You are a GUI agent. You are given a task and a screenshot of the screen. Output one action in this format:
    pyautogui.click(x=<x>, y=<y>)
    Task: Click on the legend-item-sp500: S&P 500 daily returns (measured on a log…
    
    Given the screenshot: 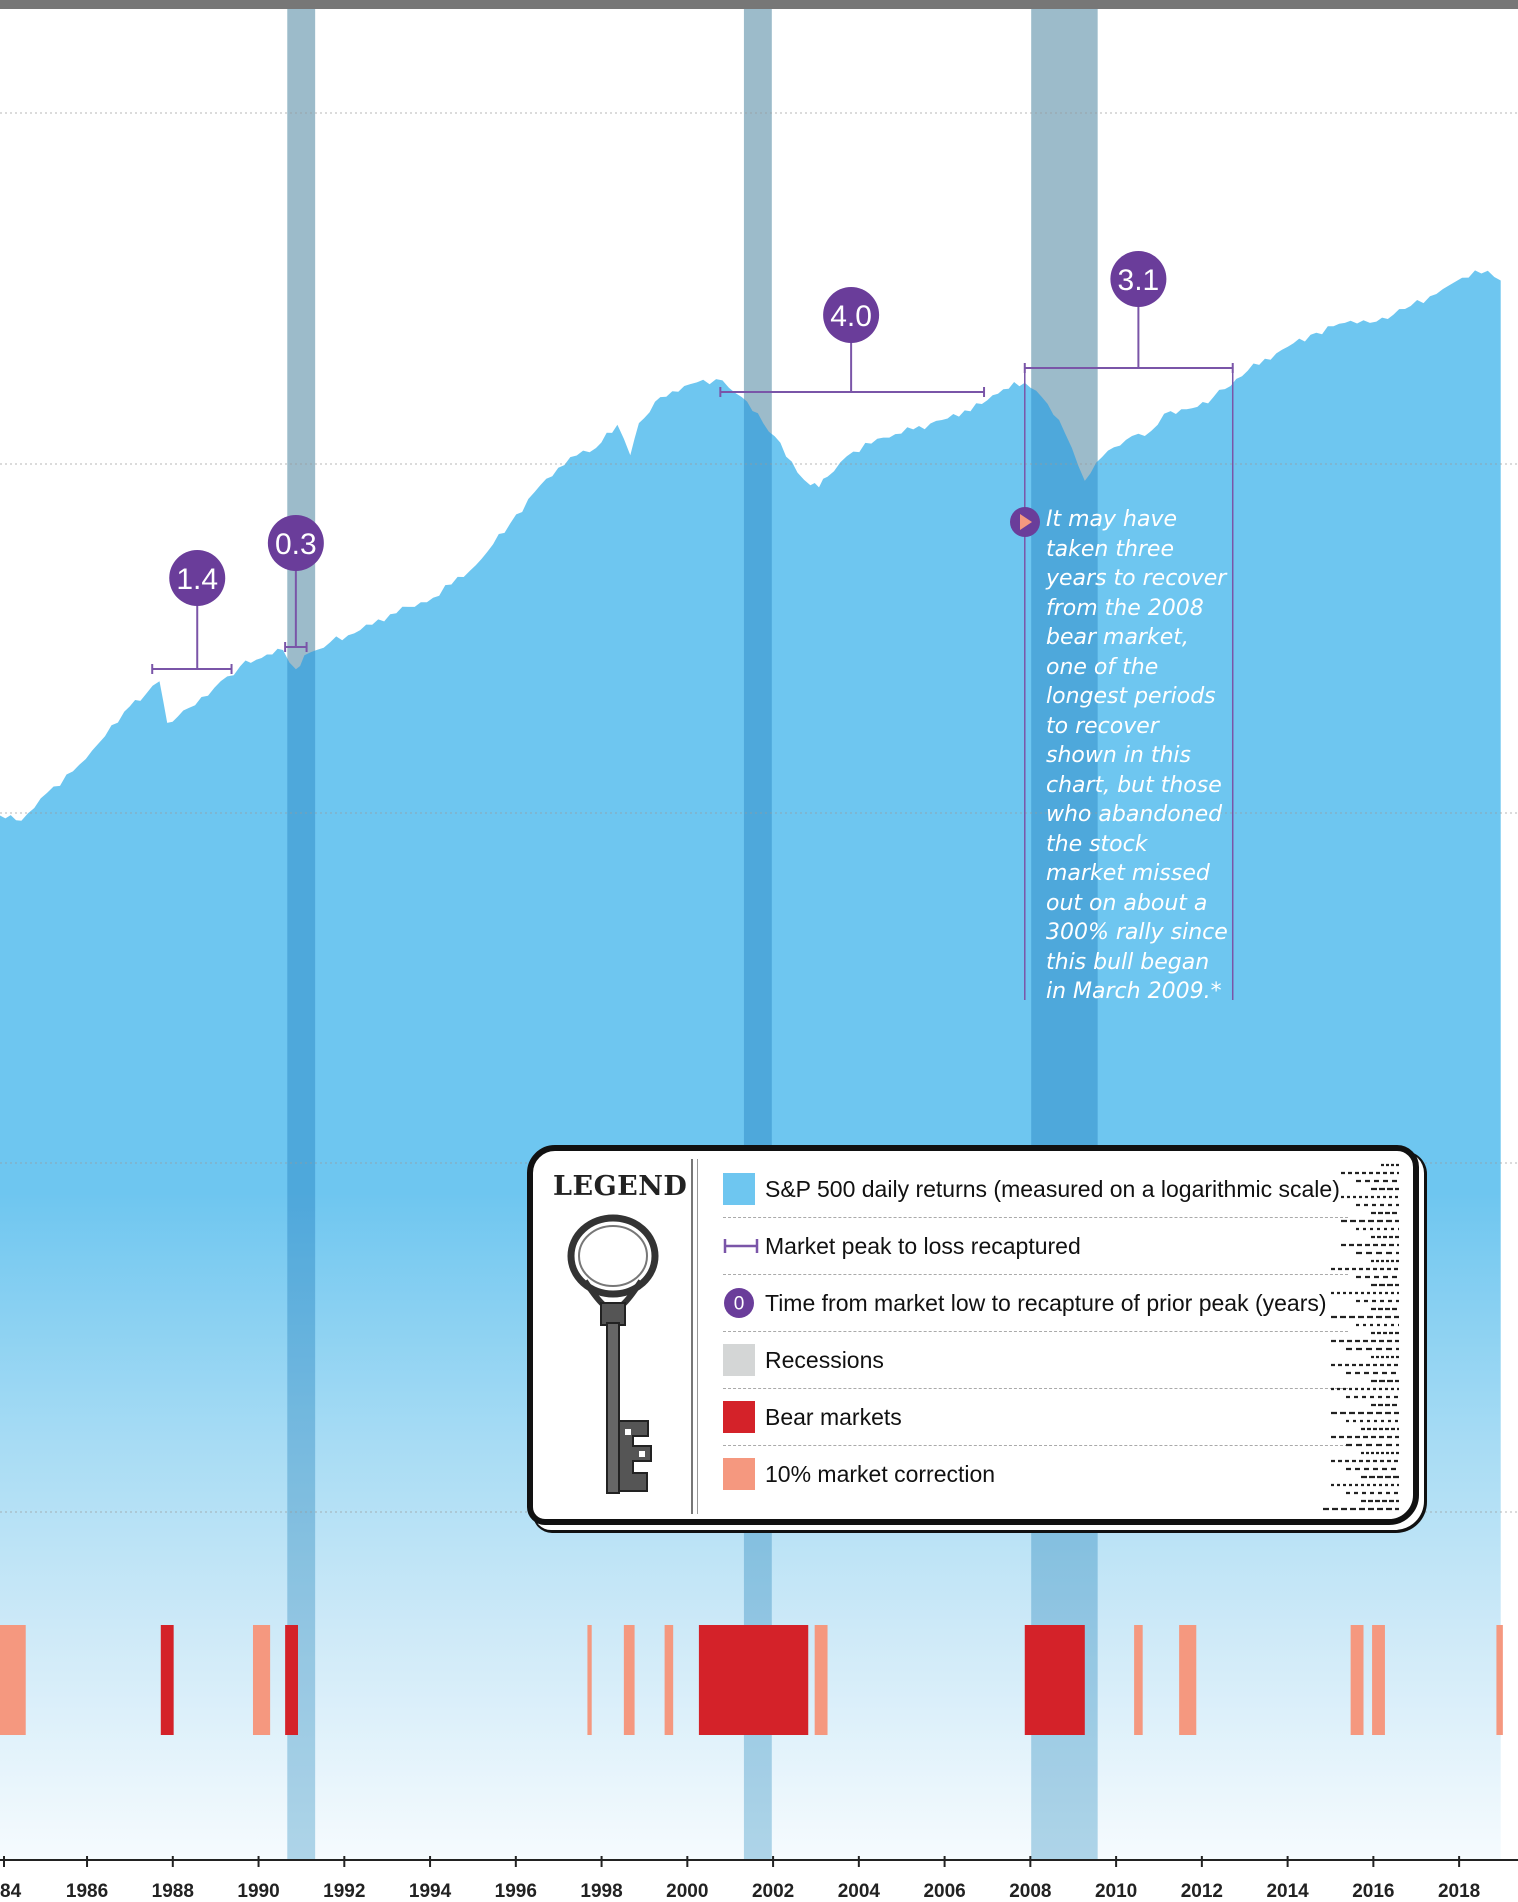 What is the action you would take?
    pyautogui.click(x=1035, y=1189)
    